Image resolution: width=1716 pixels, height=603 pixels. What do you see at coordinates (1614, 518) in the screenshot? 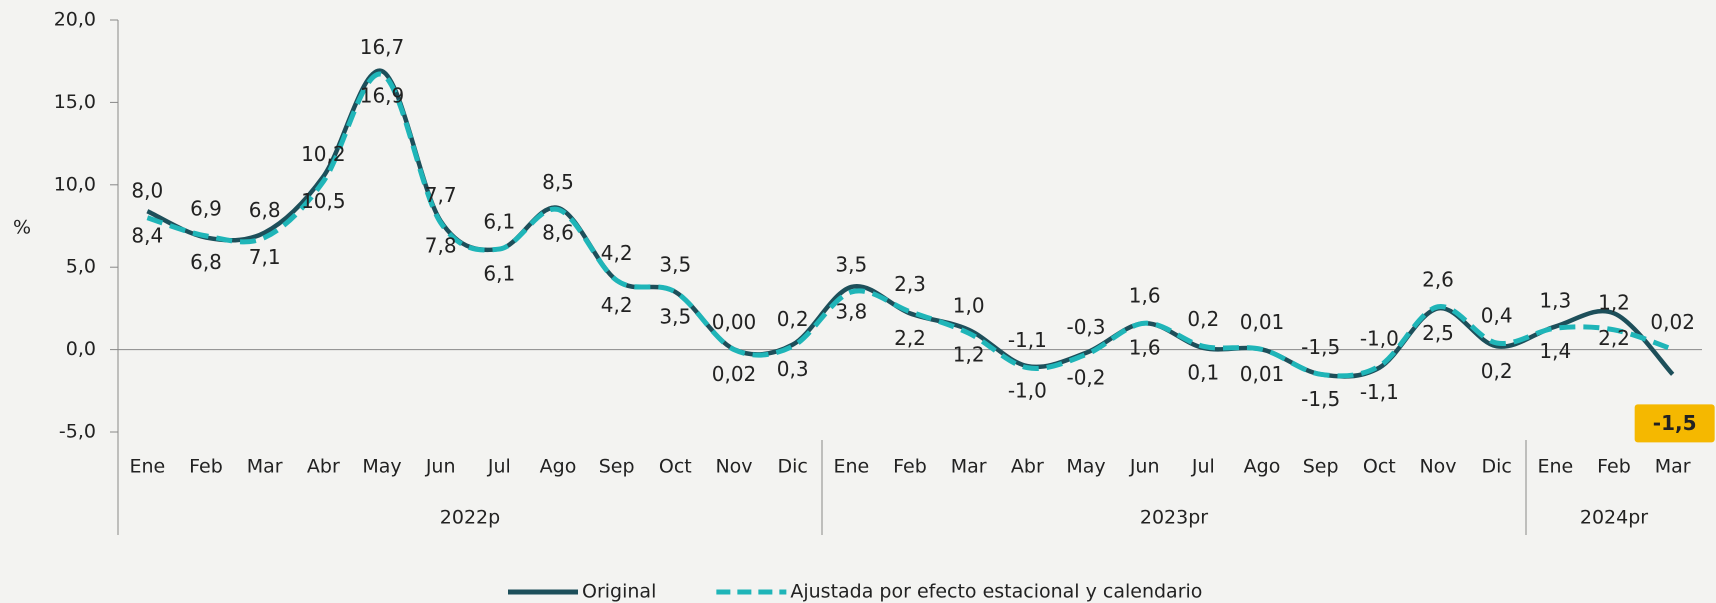
I see `group-label: 2024pr` at bounding box center [1614, 518].